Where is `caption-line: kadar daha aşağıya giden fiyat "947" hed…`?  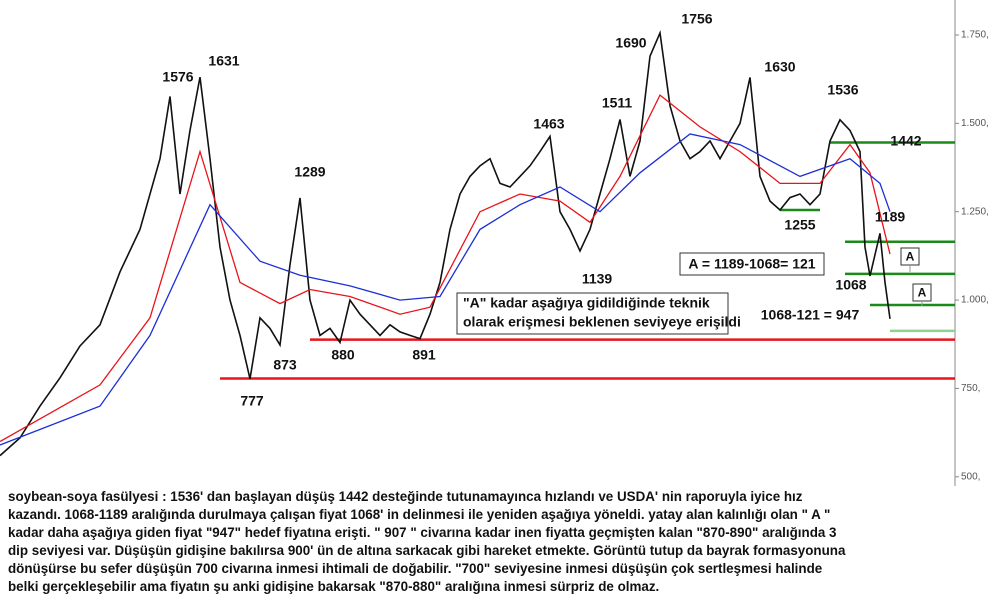 caption-line: kadar daha aşağıya giden fiyat "947" hed… is located at coordinates (422, 532).